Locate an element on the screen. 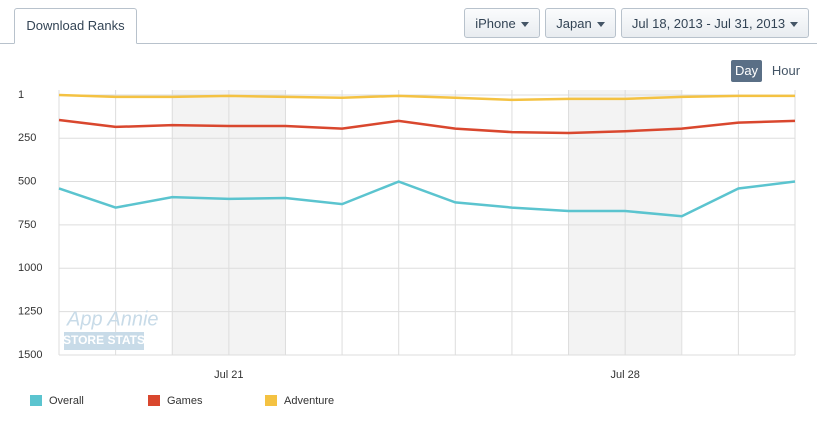 The height and width of the screenshot is (422, 817). country-dropdown: Japan is located at coordinates (580, 23).